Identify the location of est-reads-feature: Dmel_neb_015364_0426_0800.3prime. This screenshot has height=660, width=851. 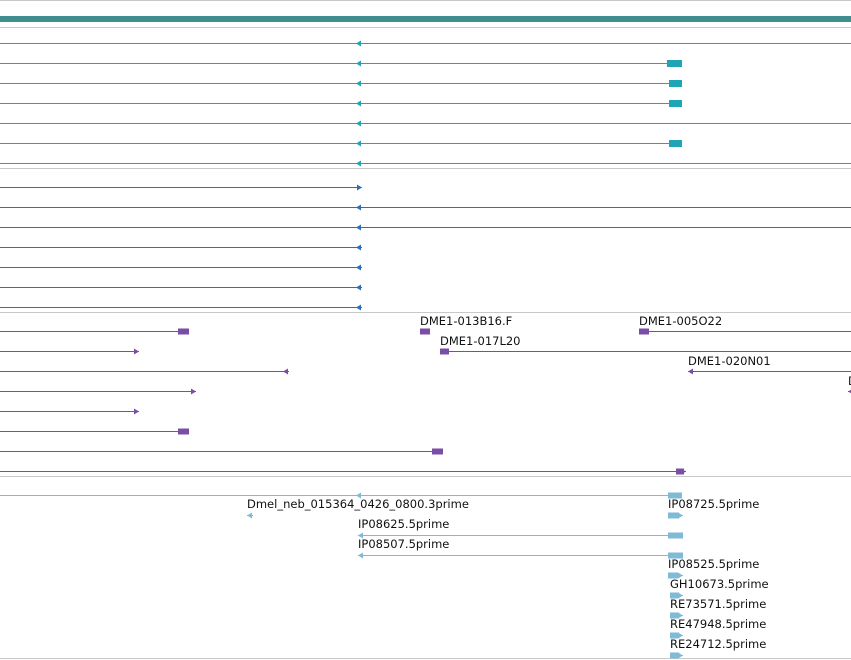
(358, 508).